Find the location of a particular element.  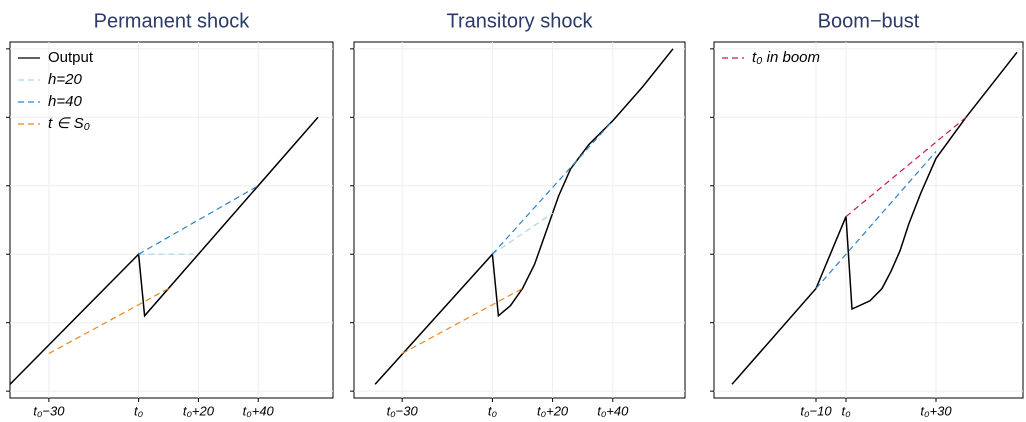

x-tick-label: t₀−10 is located at coordinates (816, 410).